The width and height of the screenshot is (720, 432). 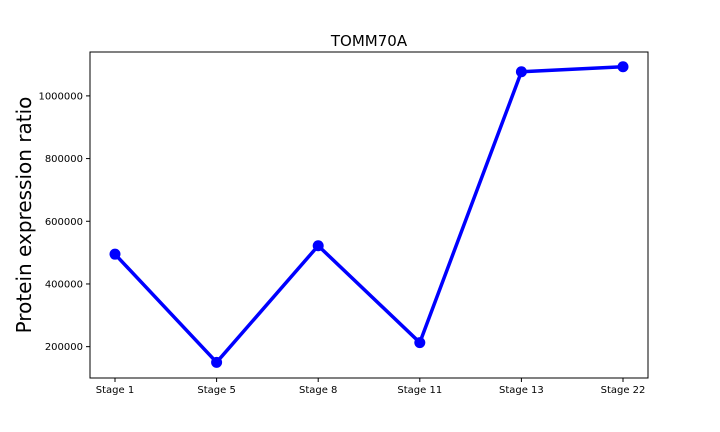 What do you see at coordinates (419, 390) in the screenshot?
I see `x-tick-label: Stage 11` at bounding box center [419, 390].